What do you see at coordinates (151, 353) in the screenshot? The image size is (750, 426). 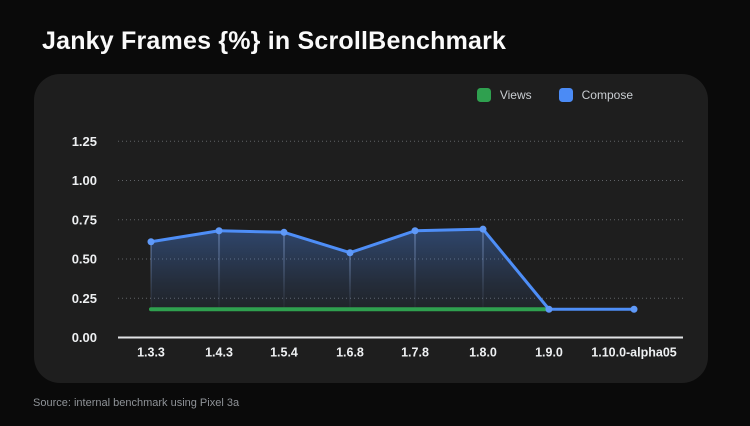 I see `x-tick-label: 1.3.3` at bounding box center [151, 353].